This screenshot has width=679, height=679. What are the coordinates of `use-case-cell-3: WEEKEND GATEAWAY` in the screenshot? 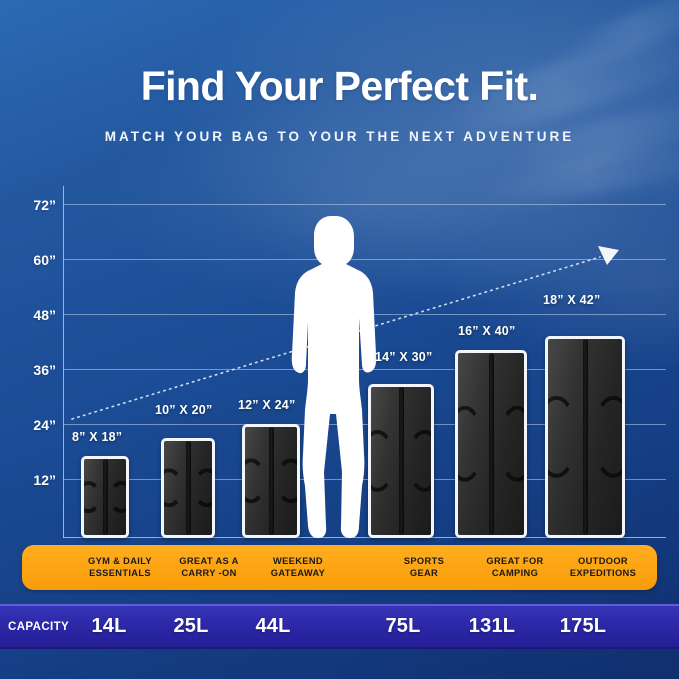 It's located at (298, 568).